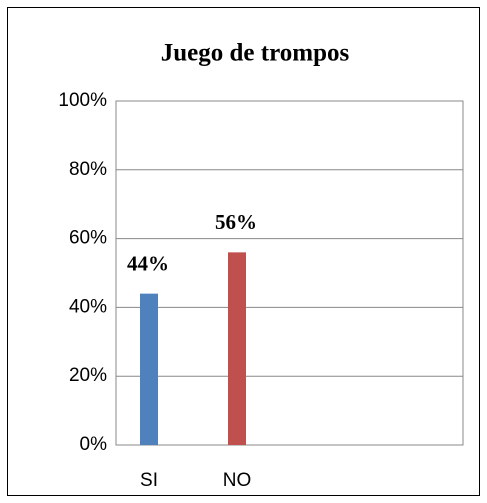  Describe the element at coordinates (237, 480) in the screenshot. I see `x-tick-label: NO` at that location.